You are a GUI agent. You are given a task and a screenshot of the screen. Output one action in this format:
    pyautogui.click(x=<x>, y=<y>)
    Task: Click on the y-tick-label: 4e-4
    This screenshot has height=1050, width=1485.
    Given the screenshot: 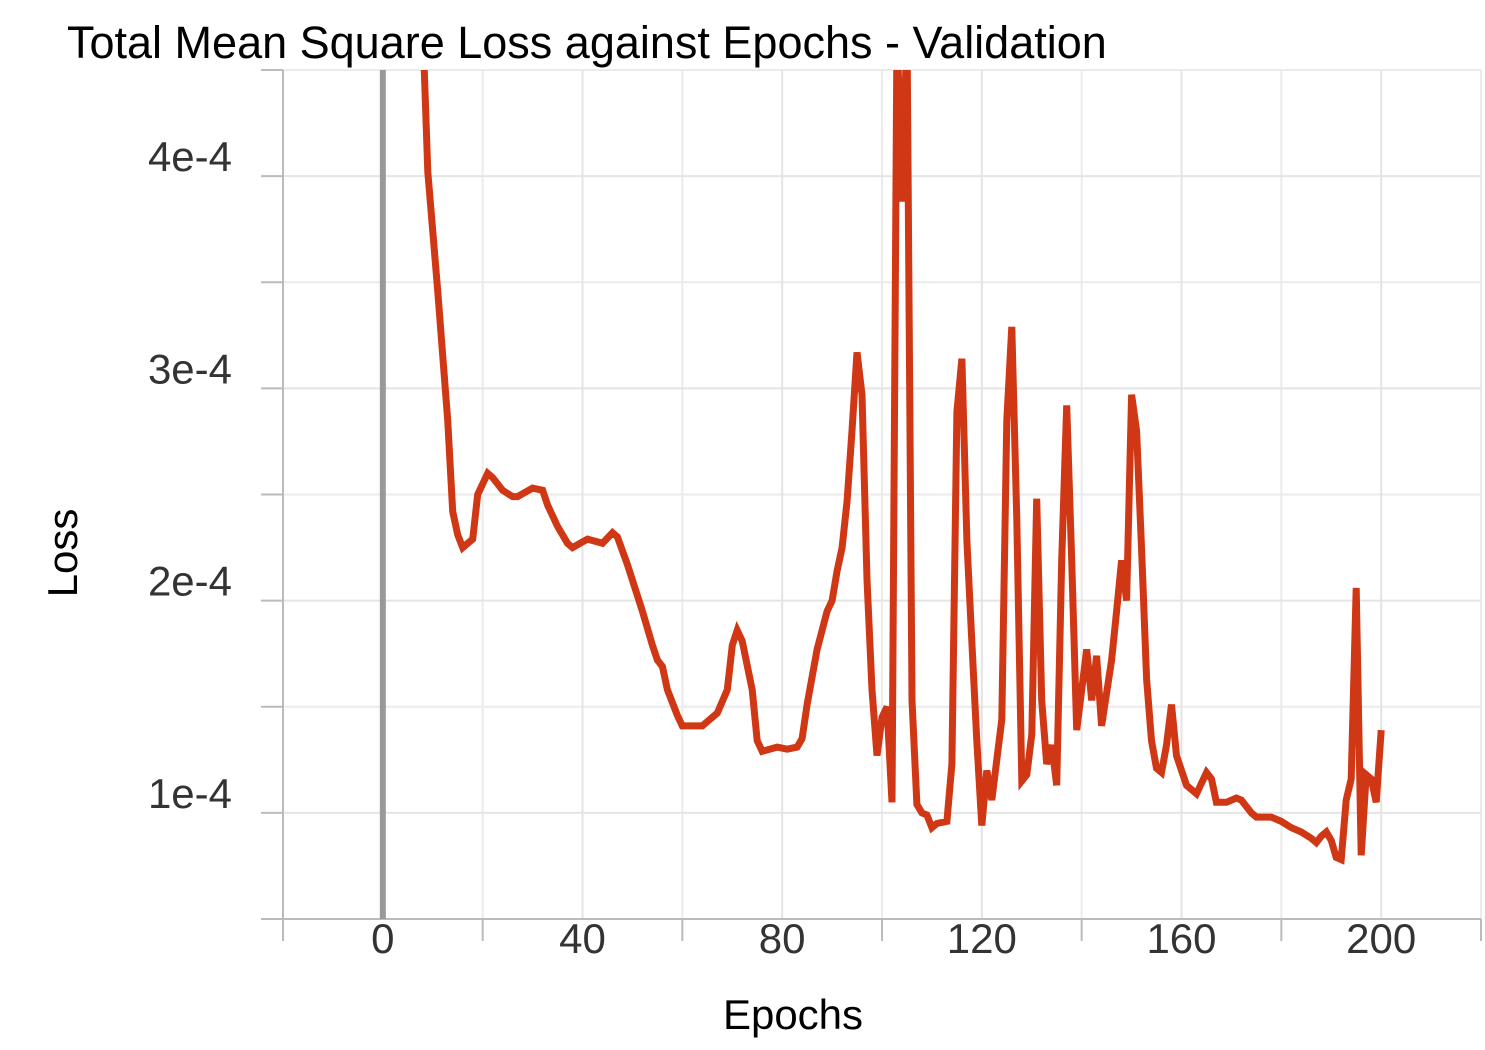 What is the action you would take?
    pyautogui.click(x=190, y=156)
    